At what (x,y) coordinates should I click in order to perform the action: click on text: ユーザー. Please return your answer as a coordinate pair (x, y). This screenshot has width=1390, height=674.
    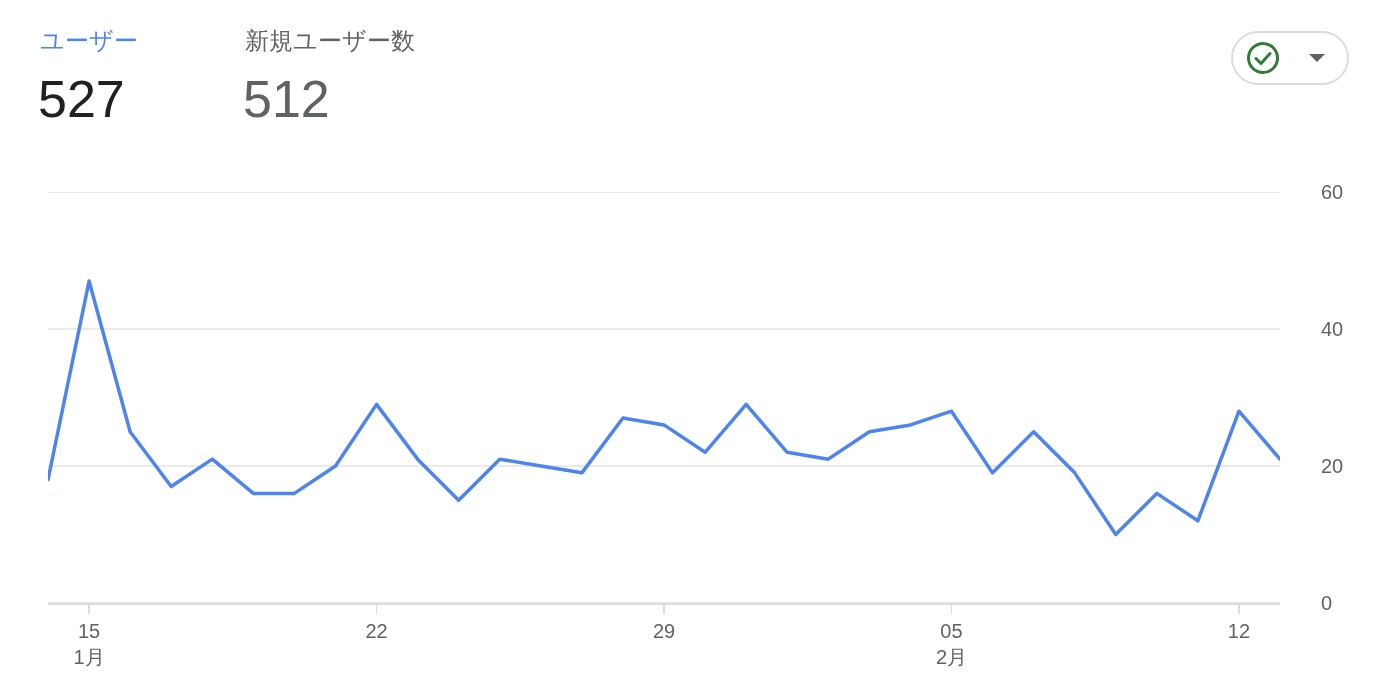
    Looking at the image, I should click on (89, 41).